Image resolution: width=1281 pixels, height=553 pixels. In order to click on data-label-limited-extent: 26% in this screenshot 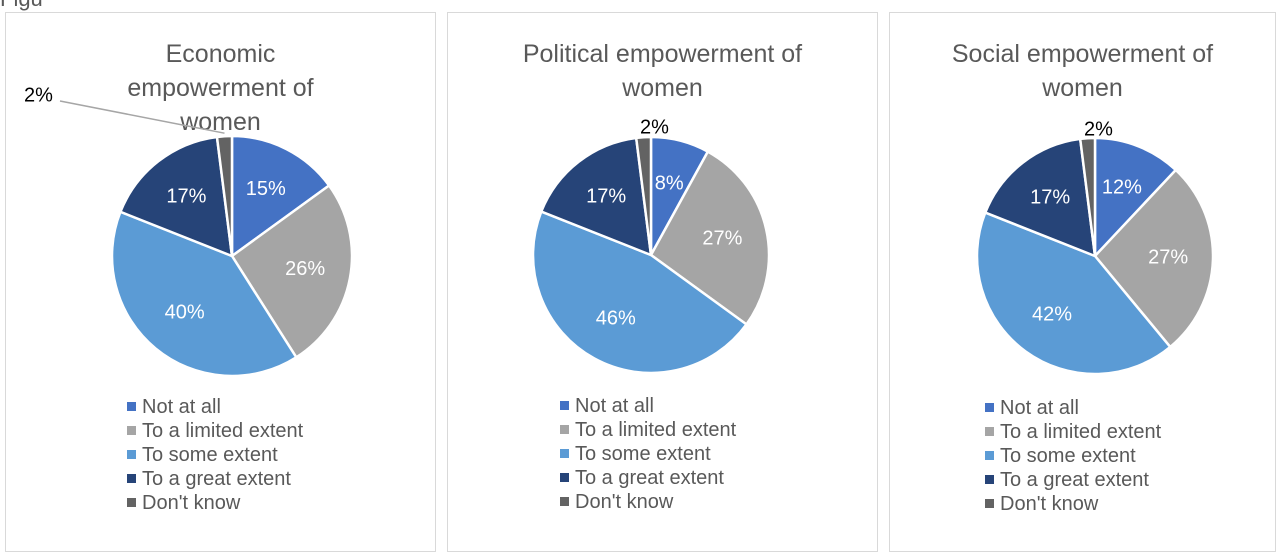, I will do `click(305, 269)`.